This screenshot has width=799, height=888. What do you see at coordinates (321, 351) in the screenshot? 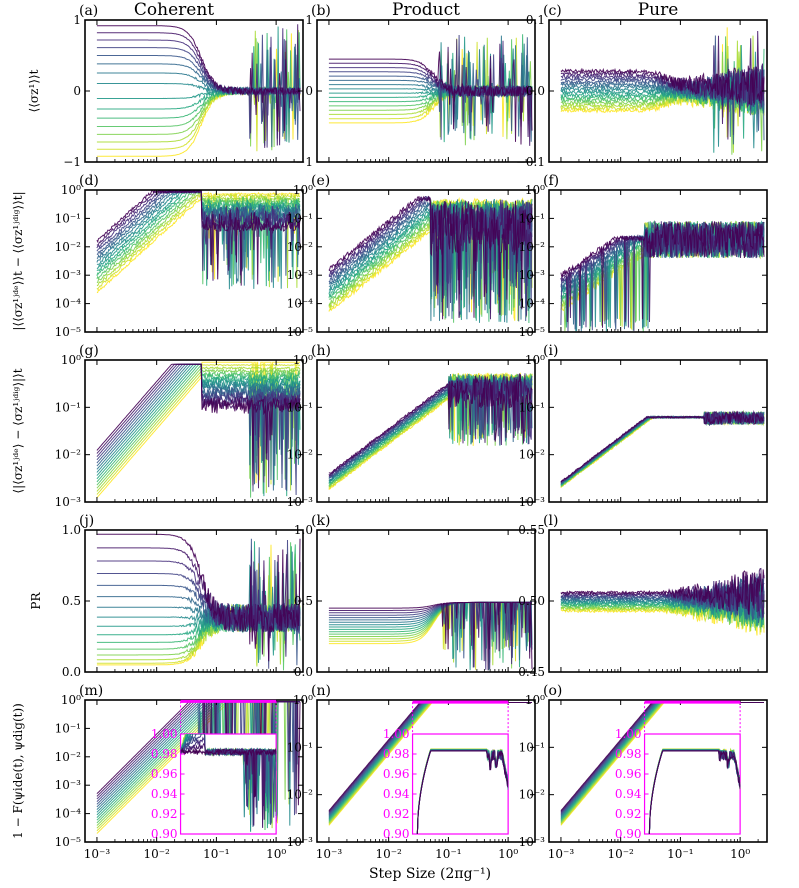
I see `panel-label: (h)` at bounding box center [321, 351].